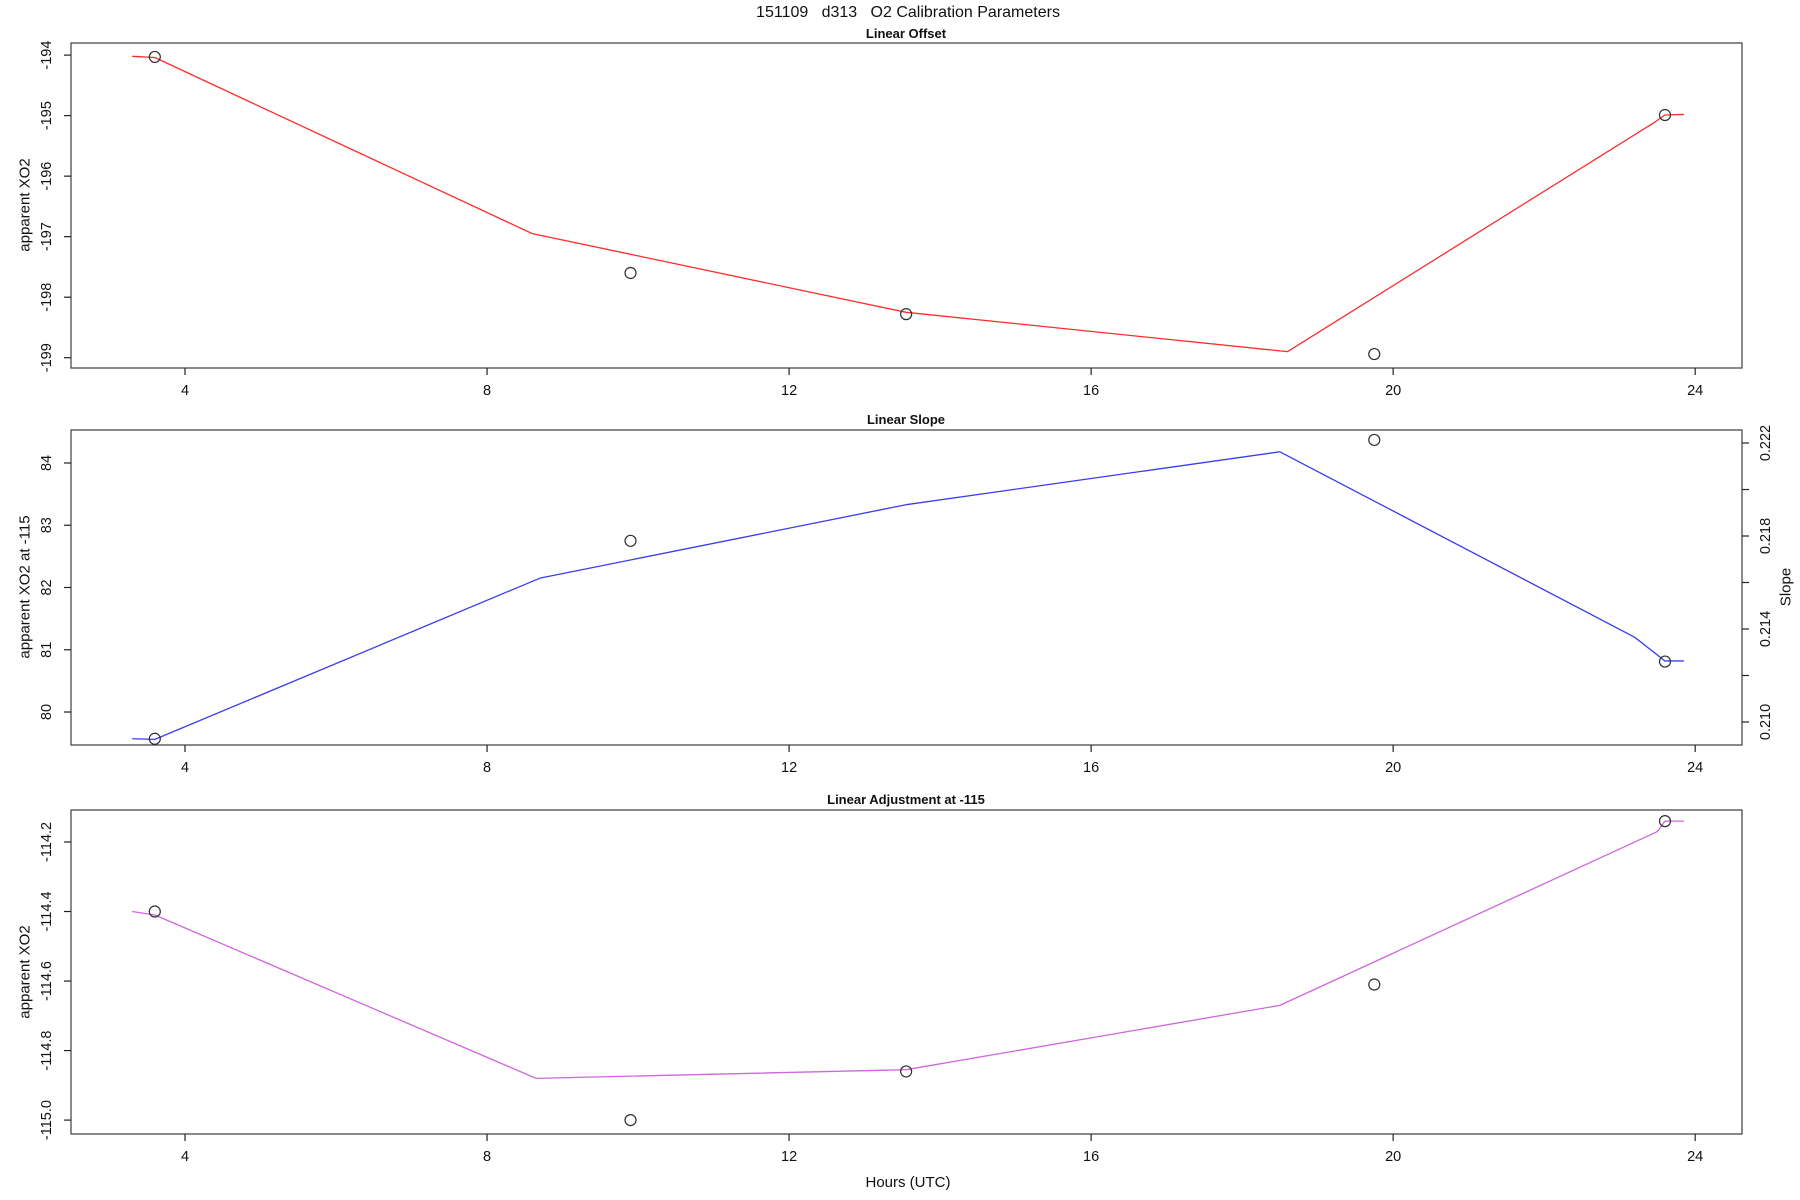  I want to click on y-tick-label: -114.4, so click(47, 911).